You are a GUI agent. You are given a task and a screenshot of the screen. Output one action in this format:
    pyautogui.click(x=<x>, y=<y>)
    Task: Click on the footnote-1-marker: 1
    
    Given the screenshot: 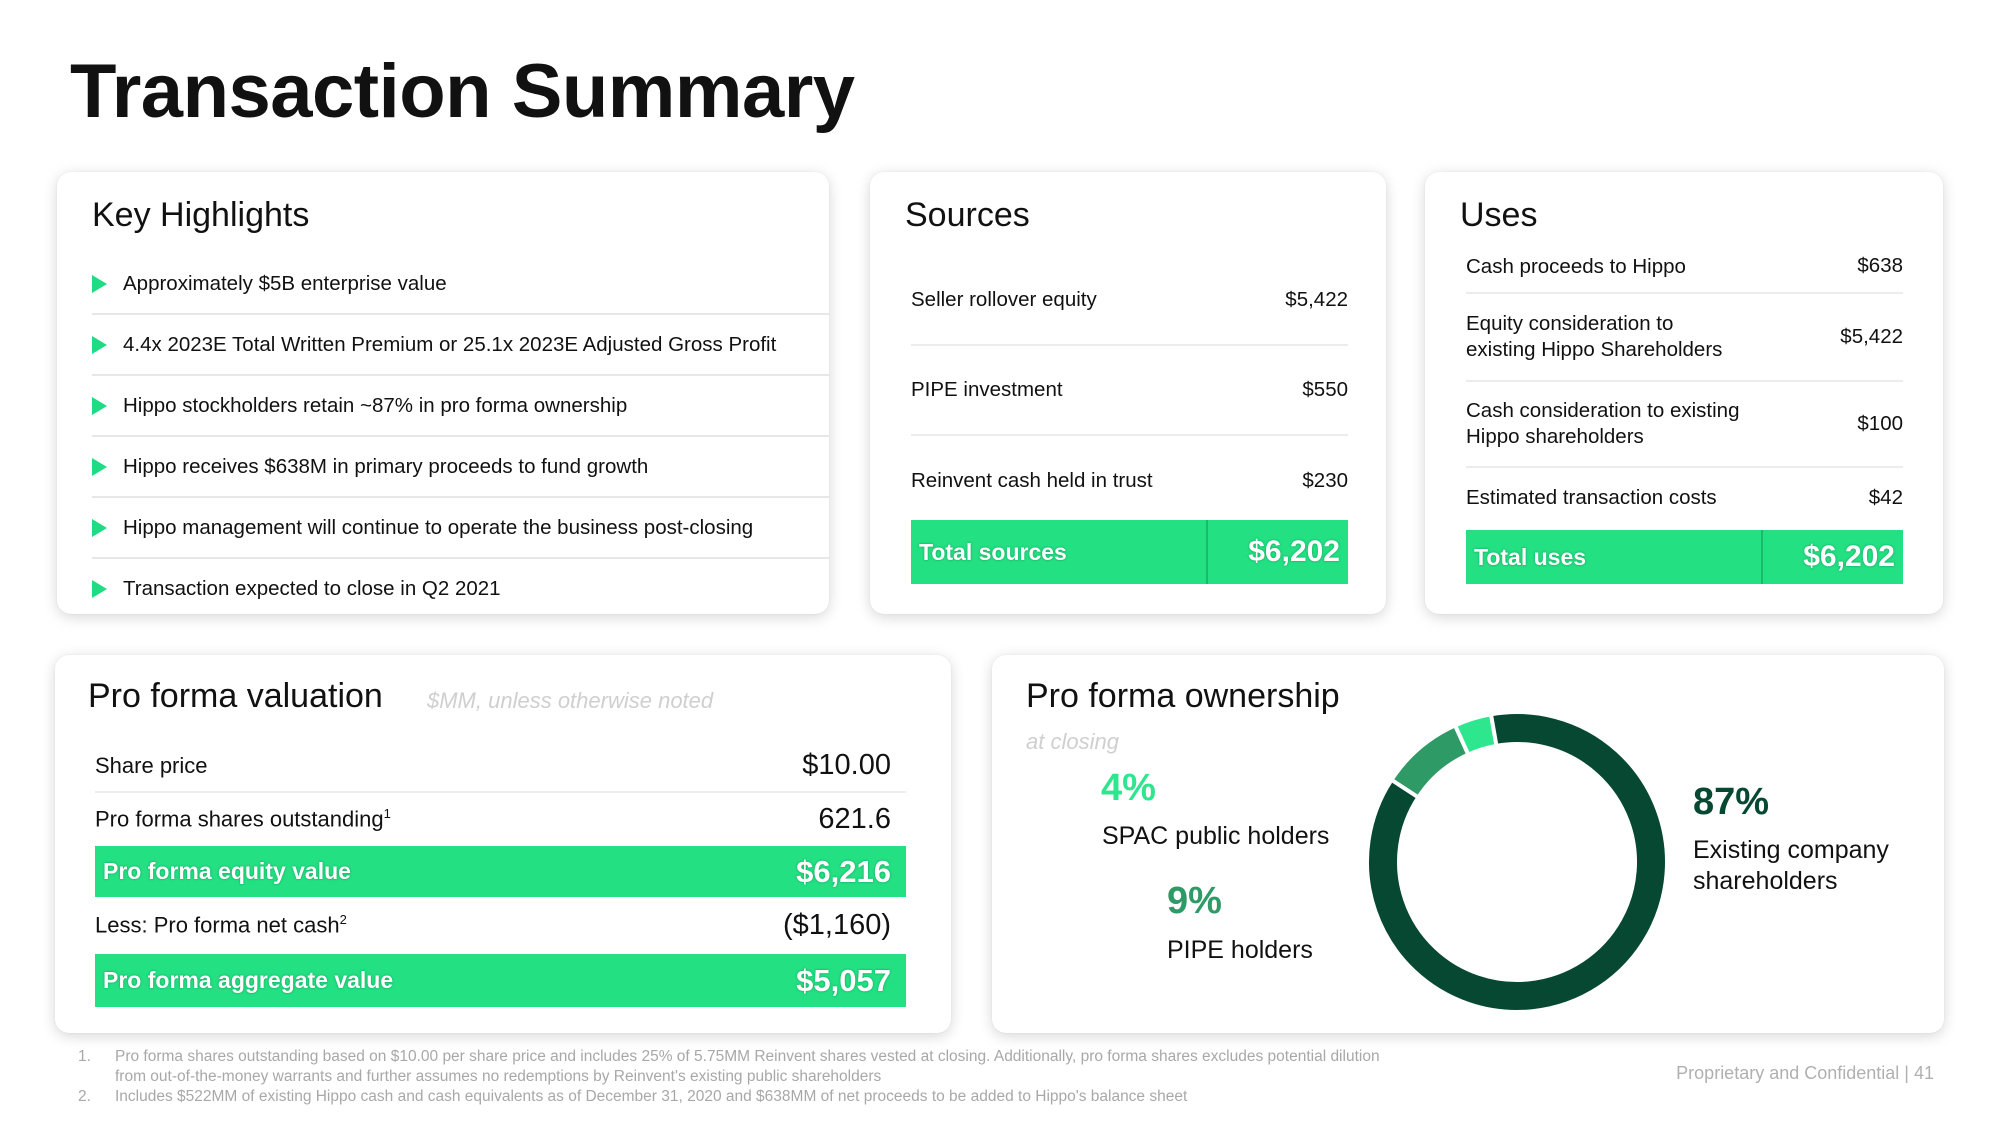 What is the action you would take?
    pyautogui.click(x=387, y=814)
    